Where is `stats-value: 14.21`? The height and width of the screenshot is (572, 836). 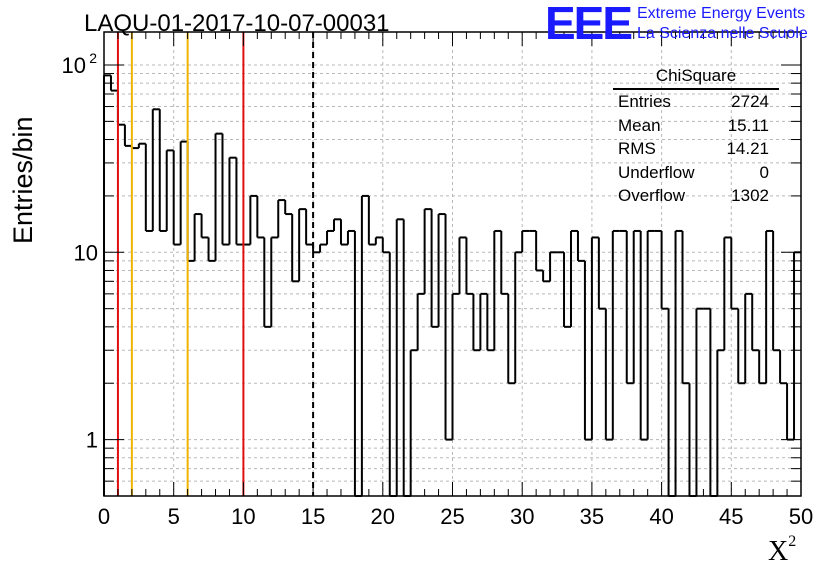
stats-value: 14.21 is located at coordinates (747, 148).